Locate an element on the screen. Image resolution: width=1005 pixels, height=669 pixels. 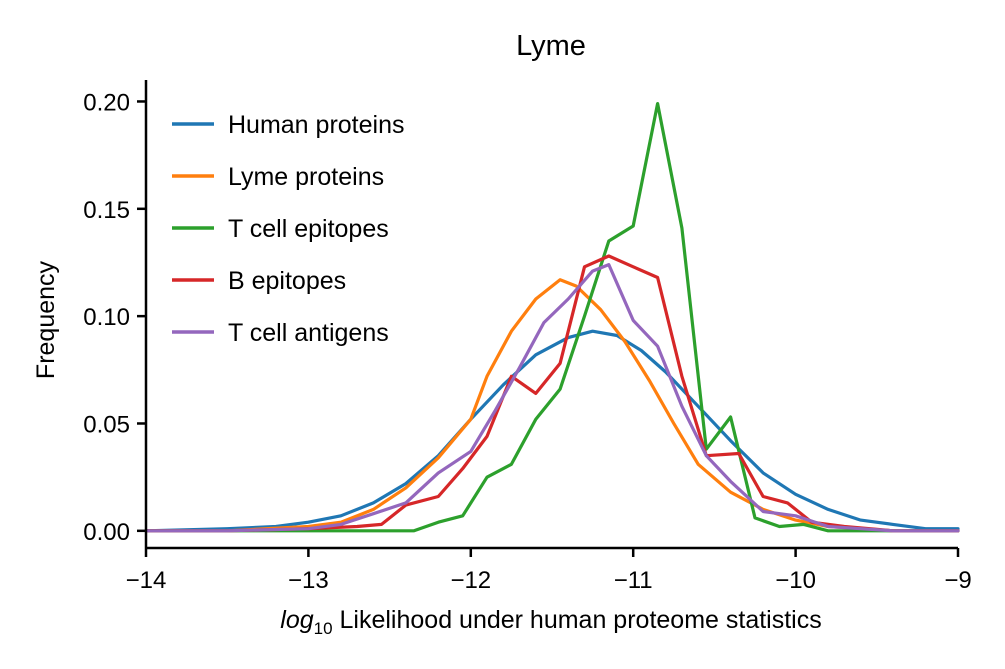
legend-label: T cell epitopes is located at coordinates (308, 229).